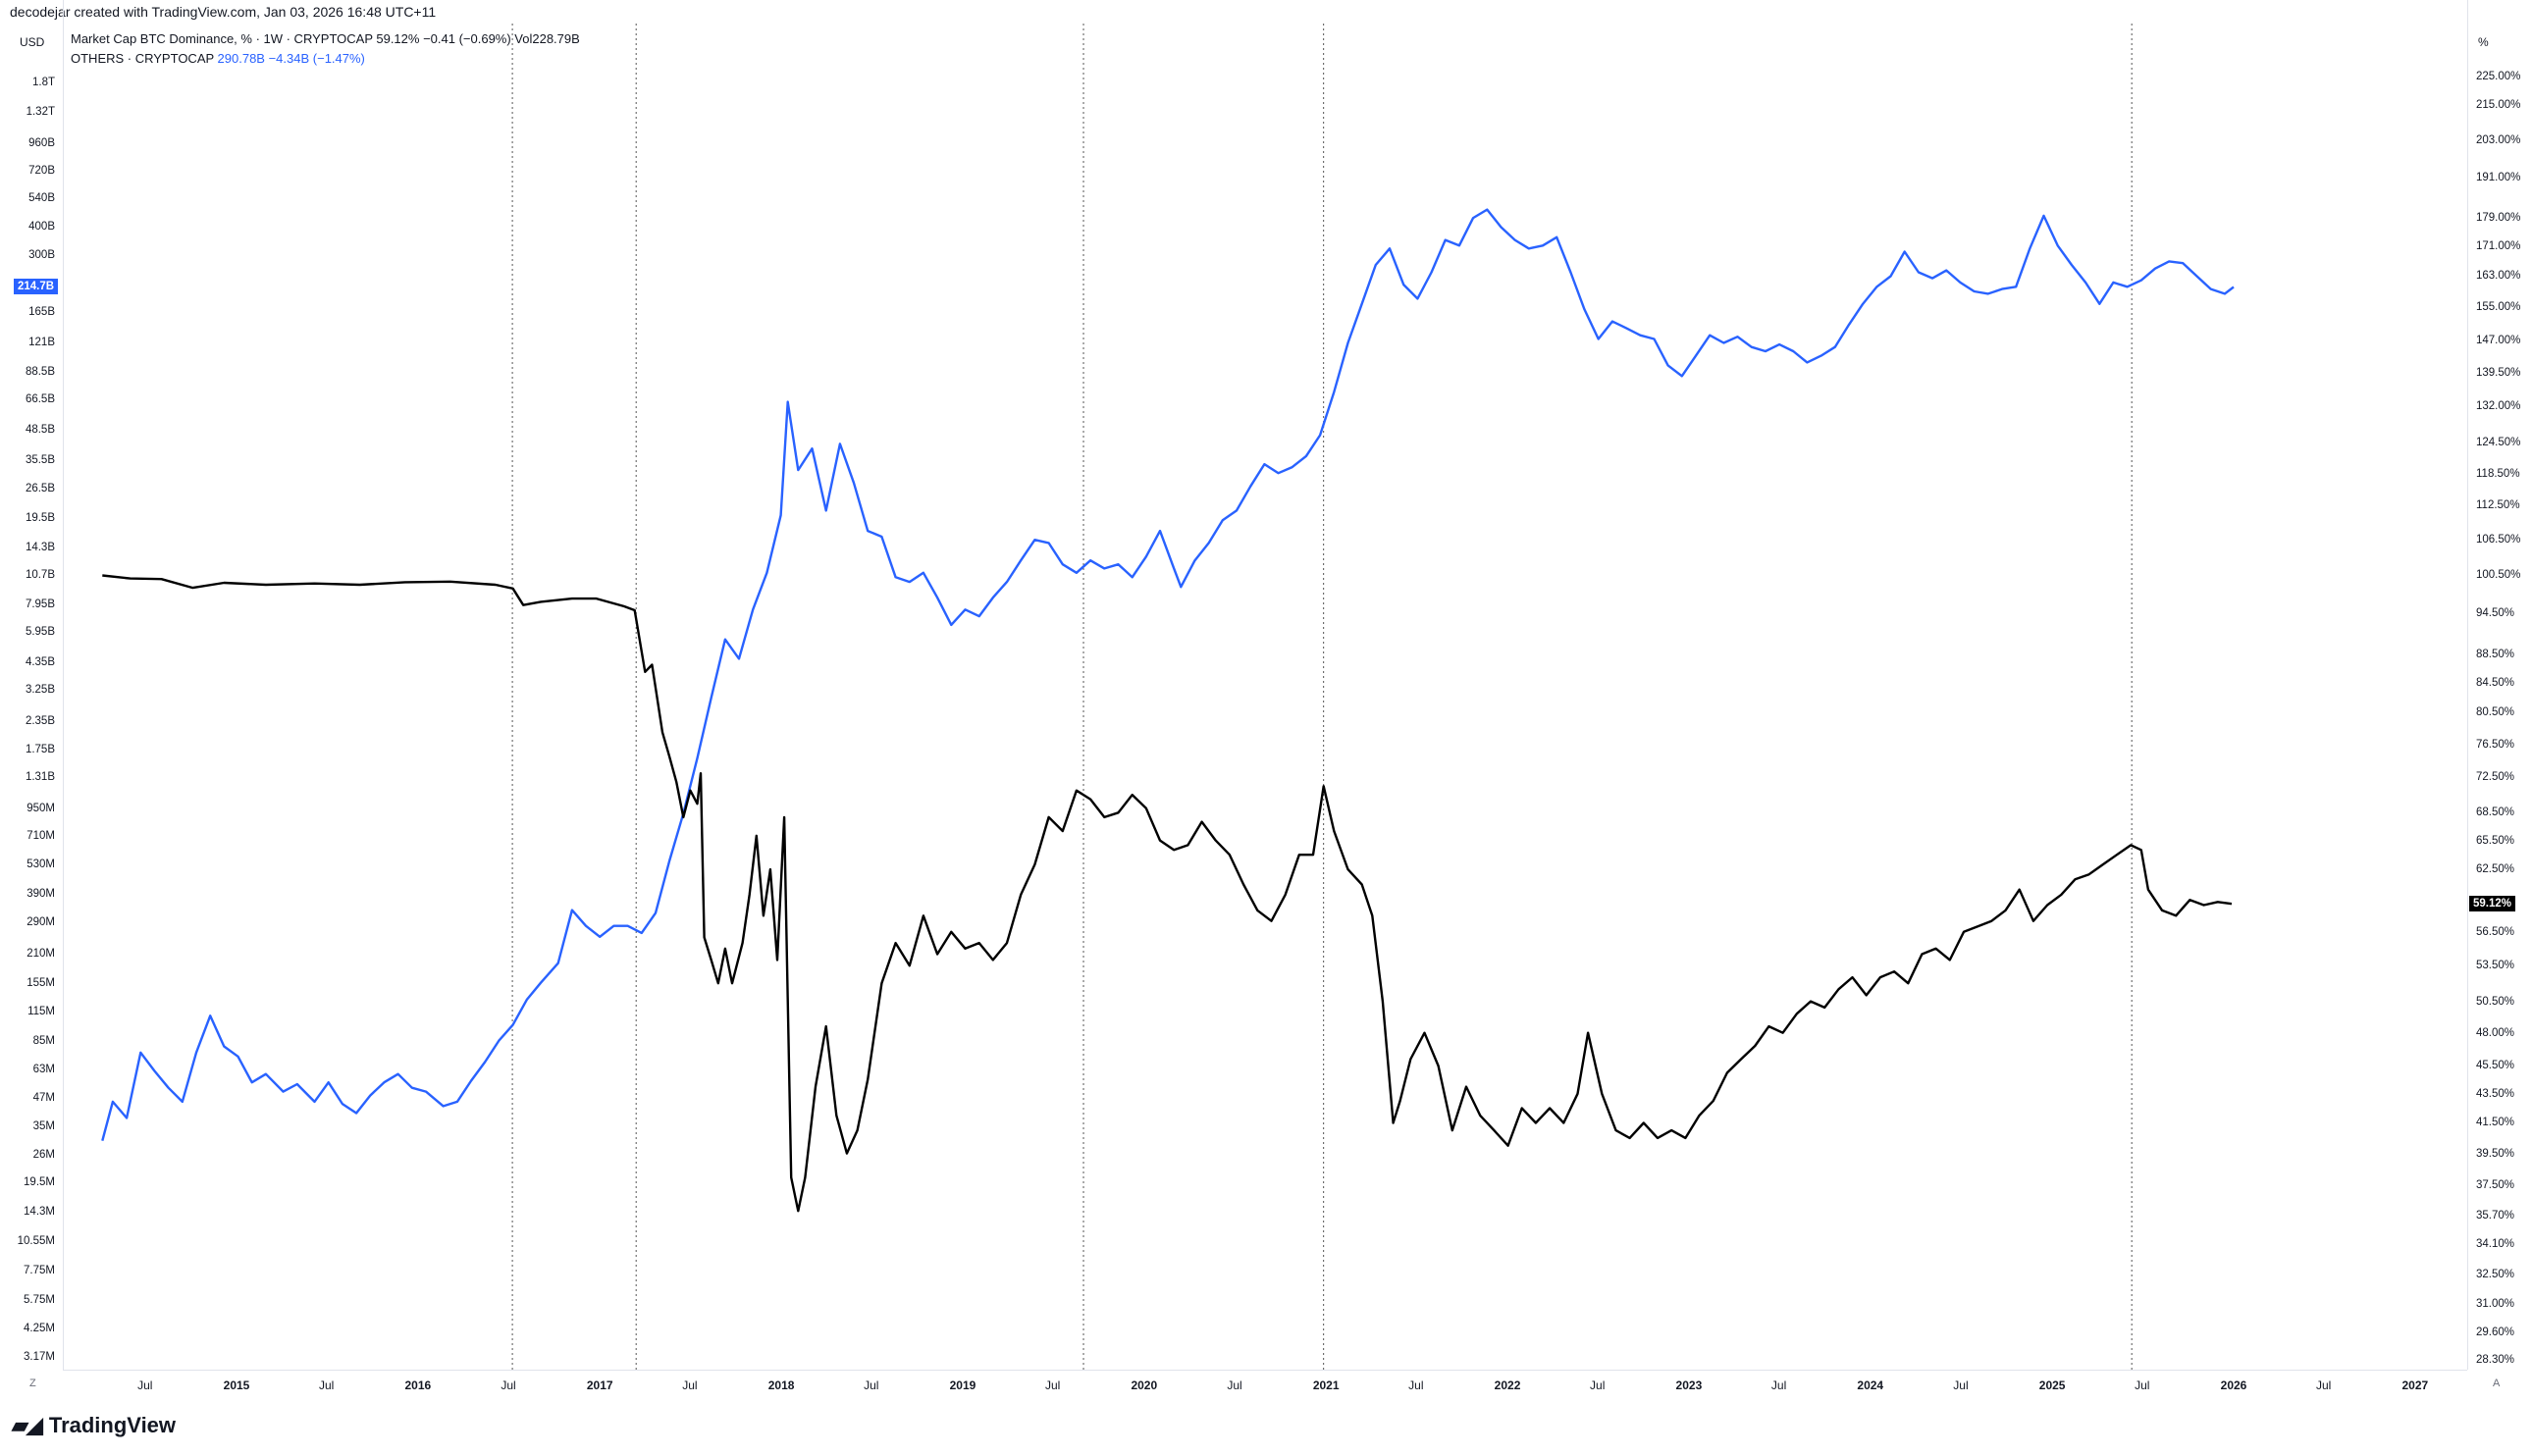 Image resolution: width=2532 pixels, height=1456 pixels. Describe the element at coordinates (418, 1385) in the screenshot. I see `time-axis-tick: 2016` at that location.